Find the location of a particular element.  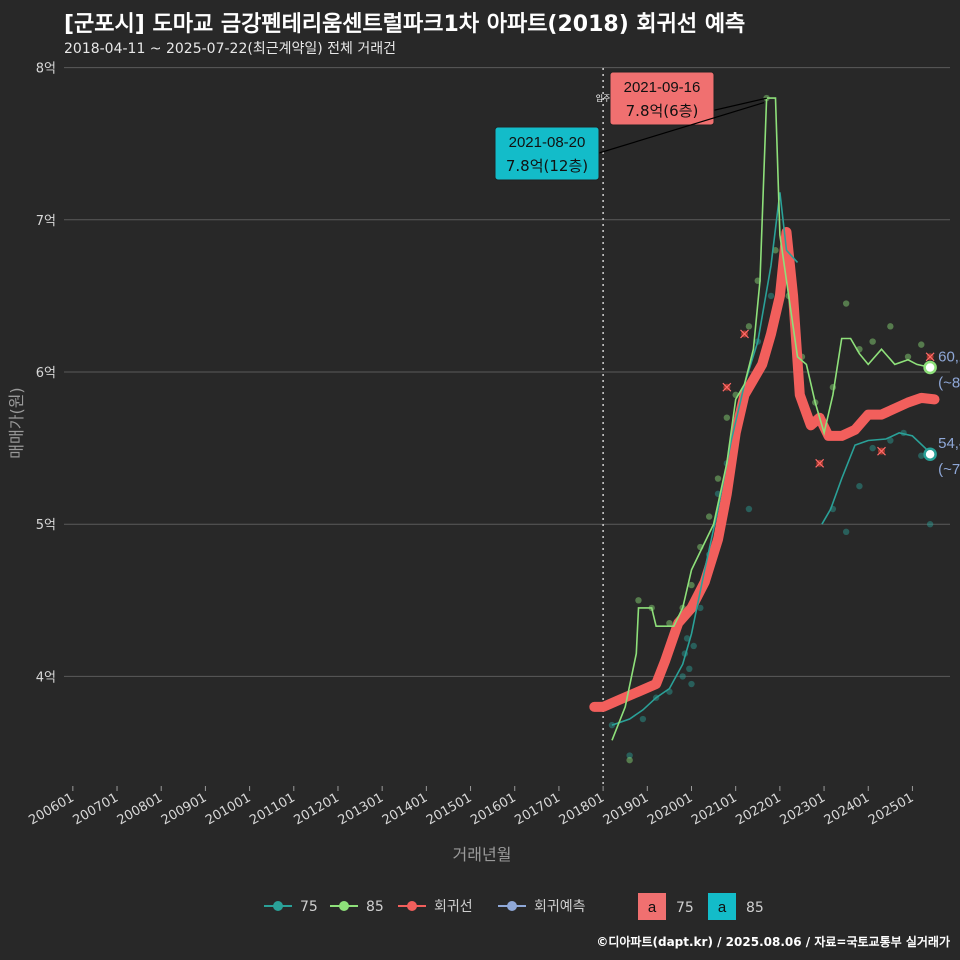

x-tick-label: 201401 is located at coordinates (405, 809).